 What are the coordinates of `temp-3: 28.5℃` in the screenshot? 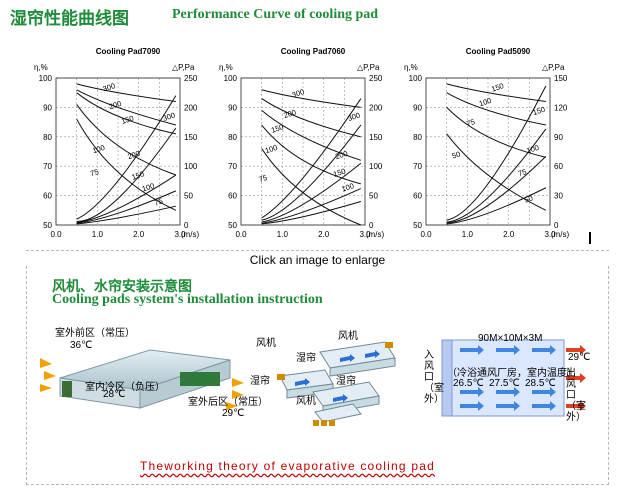 It's located at (540, 383).